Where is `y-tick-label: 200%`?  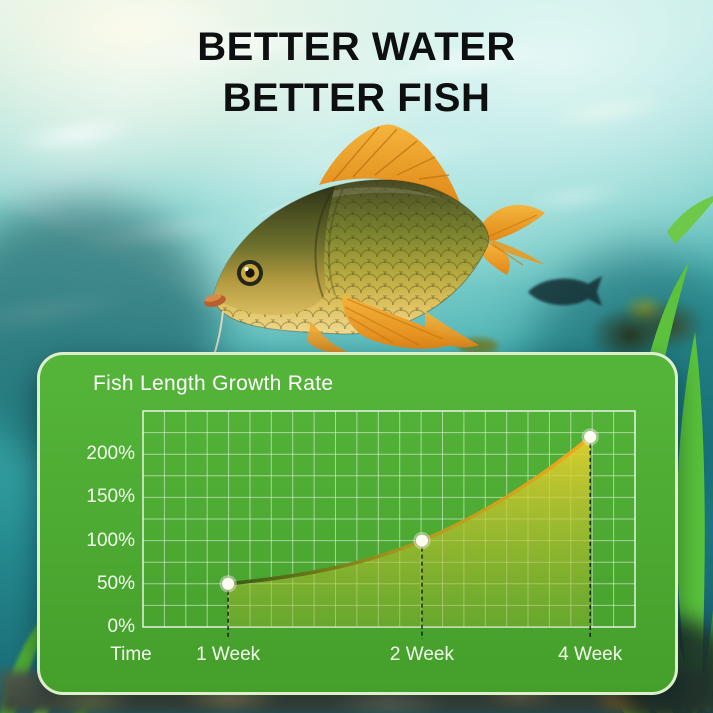
y-tick-label: 200% is located at coordinates (110, 454).